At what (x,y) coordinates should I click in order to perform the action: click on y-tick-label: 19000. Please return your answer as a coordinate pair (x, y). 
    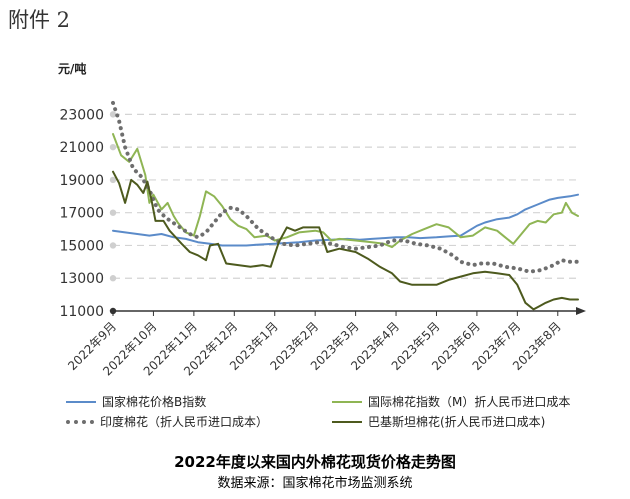
    Looking at the image, I should click on (81, 181).